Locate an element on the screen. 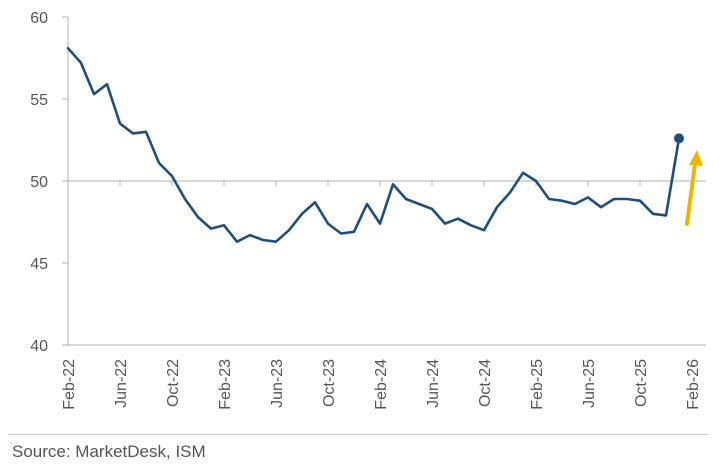  up-arrow-shaft is located at coordinates (691, 194).